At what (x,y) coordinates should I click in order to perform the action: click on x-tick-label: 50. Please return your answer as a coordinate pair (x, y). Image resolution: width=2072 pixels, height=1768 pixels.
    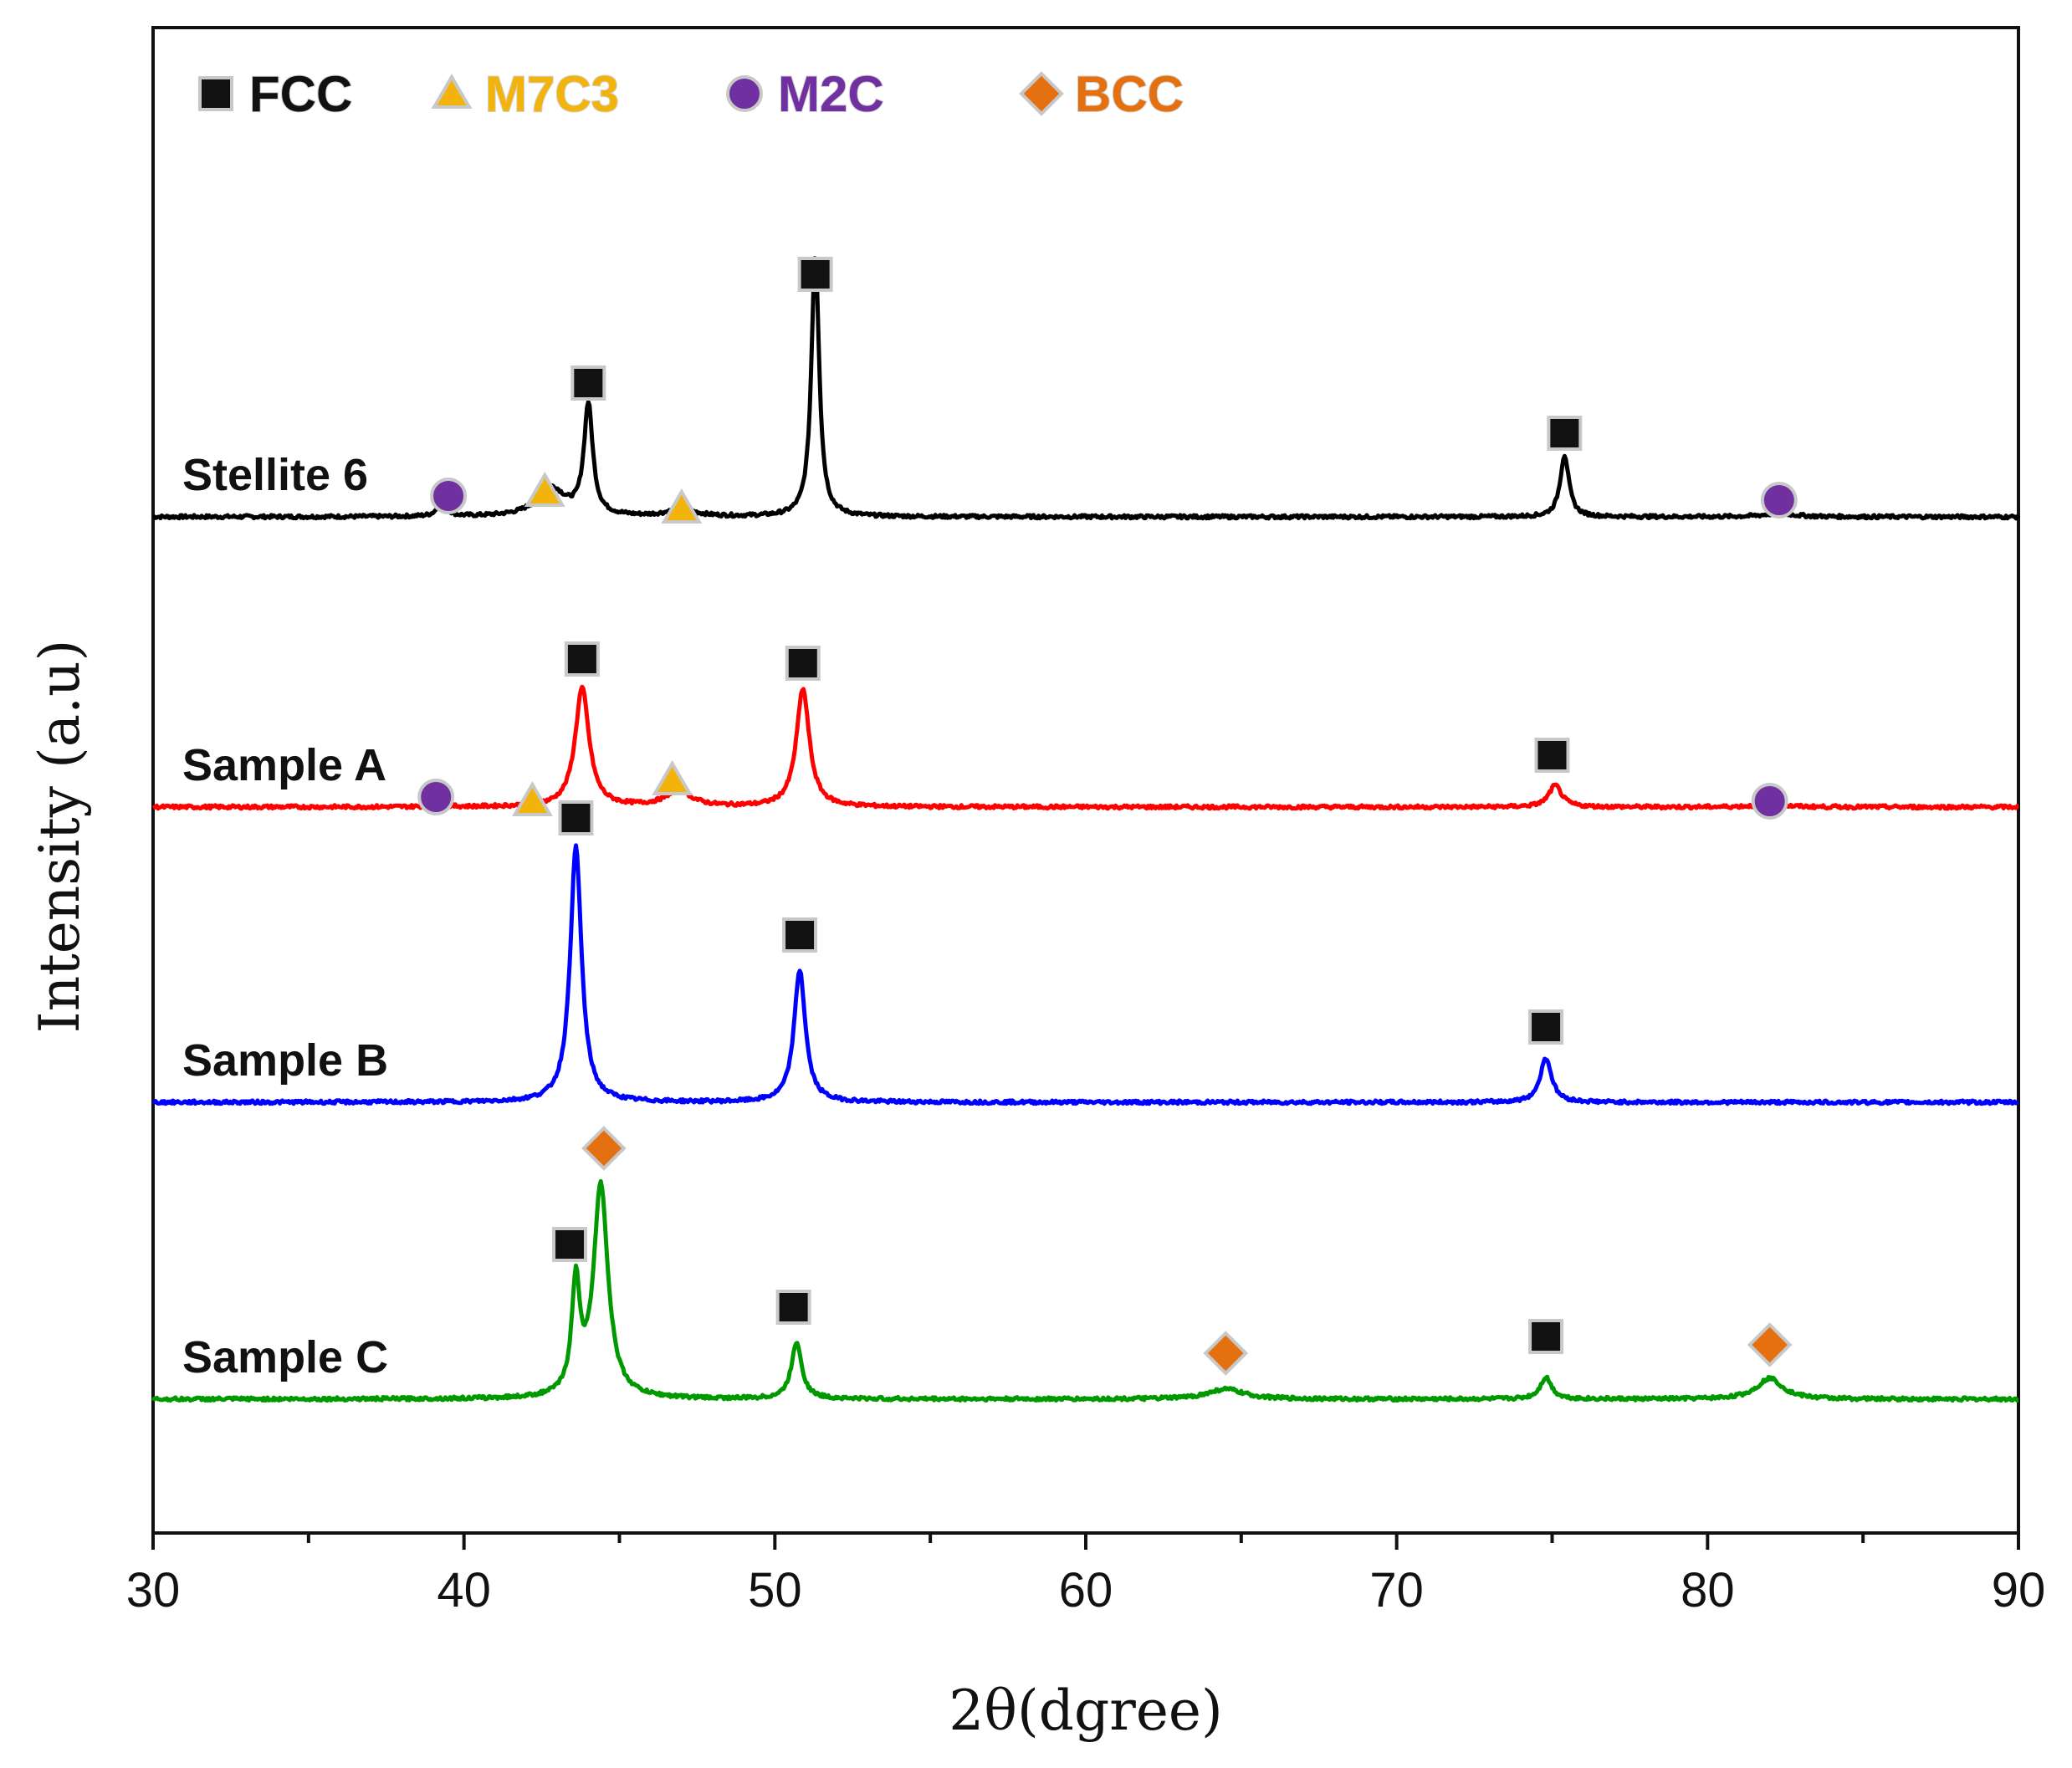
    Looking at the image, I should click on (775, 1590).